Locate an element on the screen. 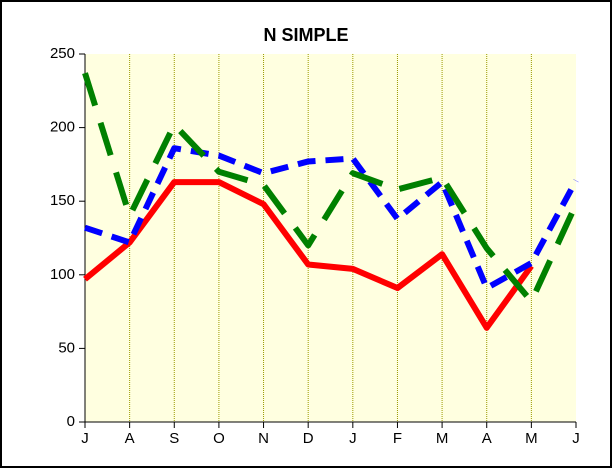 Image resolution: width=612 pixels, height=468 pixels. y-tick-label: 100 is located at coordinates (62, 274).